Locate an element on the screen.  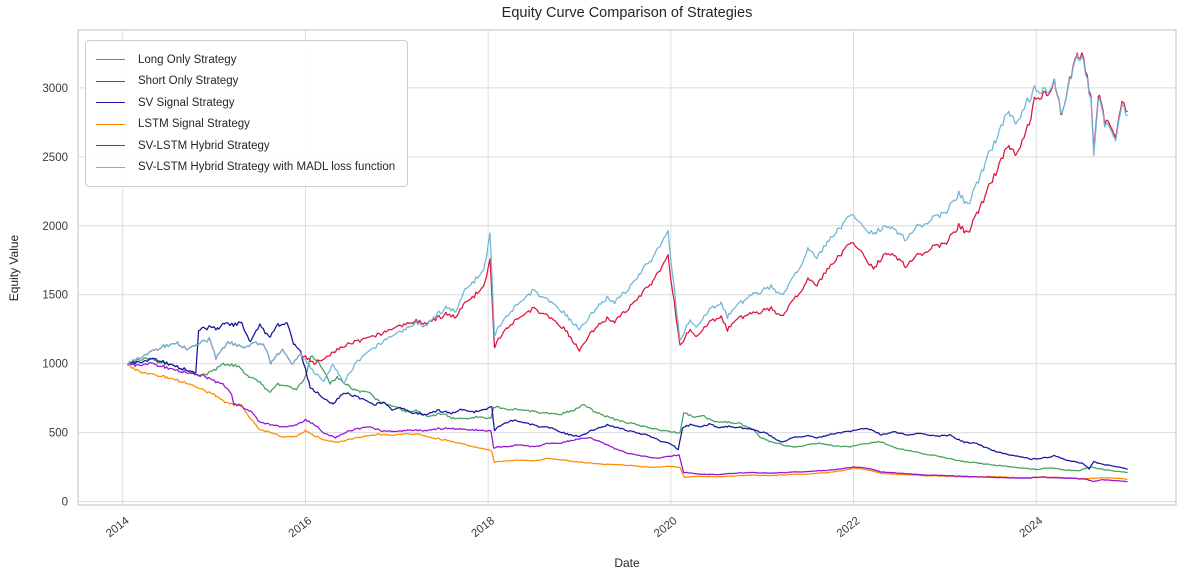
y-tick-label: 2500 is located at coordinates (55, 158).